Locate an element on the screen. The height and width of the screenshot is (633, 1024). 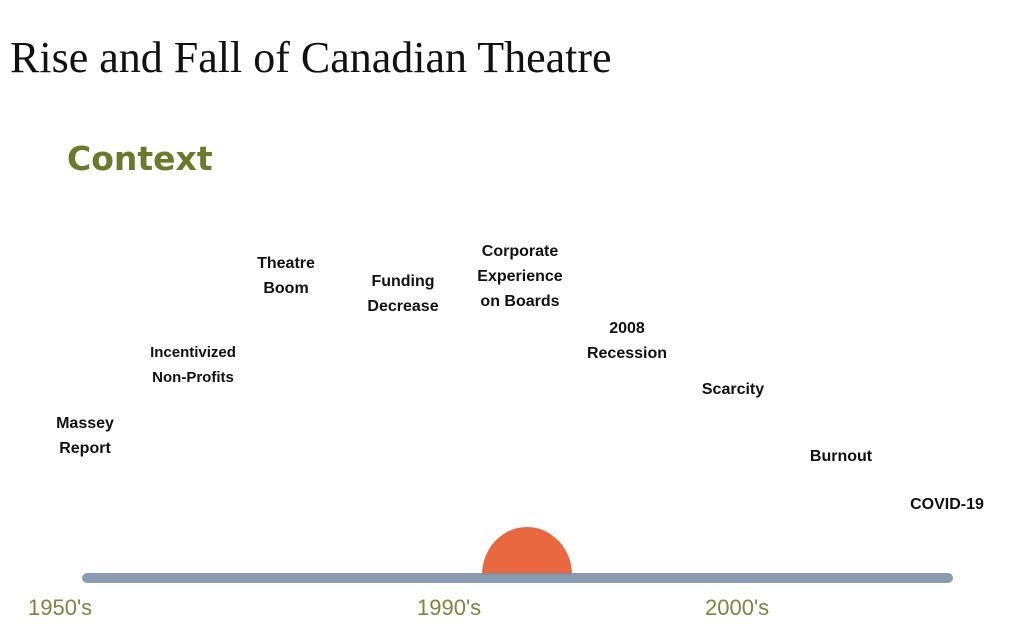
event-label: Recession is located at coordinates (627, 353).